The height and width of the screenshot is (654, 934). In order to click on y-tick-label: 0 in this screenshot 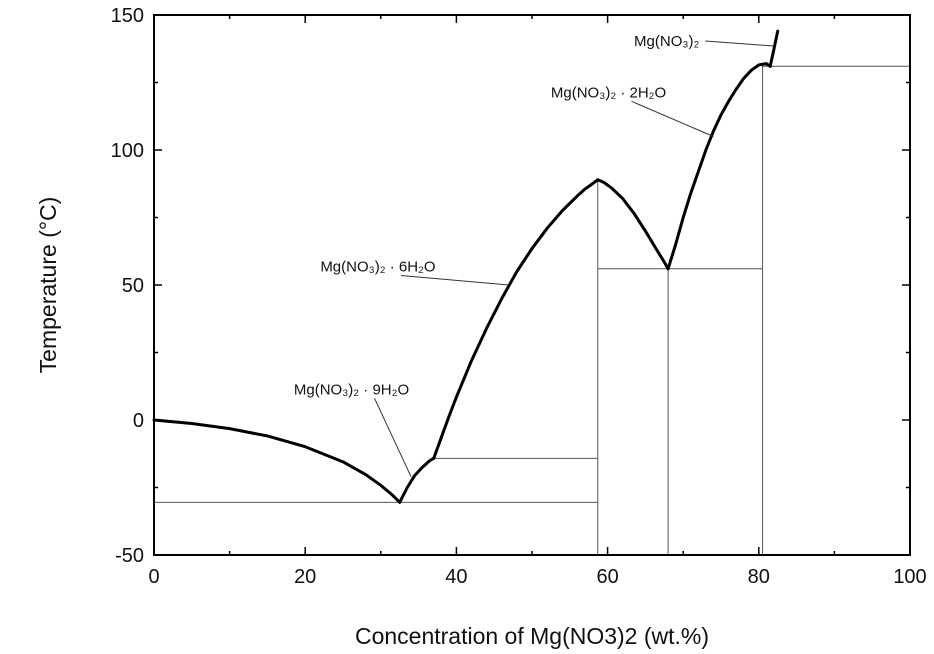, I will do `click(138, 421)`.